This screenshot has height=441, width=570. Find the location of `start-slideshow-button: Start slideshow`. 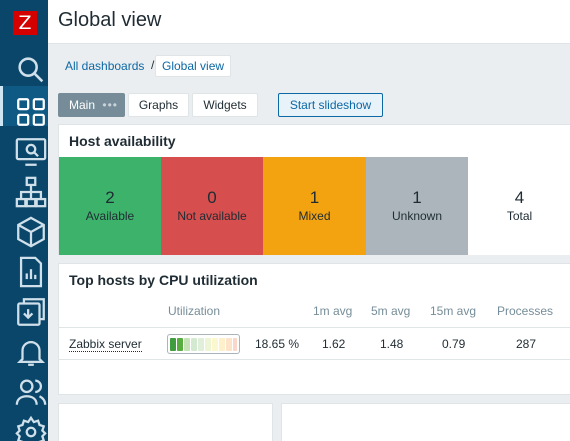

start-slideshow-button: Start slideshow is located at coordinates (330, 105).